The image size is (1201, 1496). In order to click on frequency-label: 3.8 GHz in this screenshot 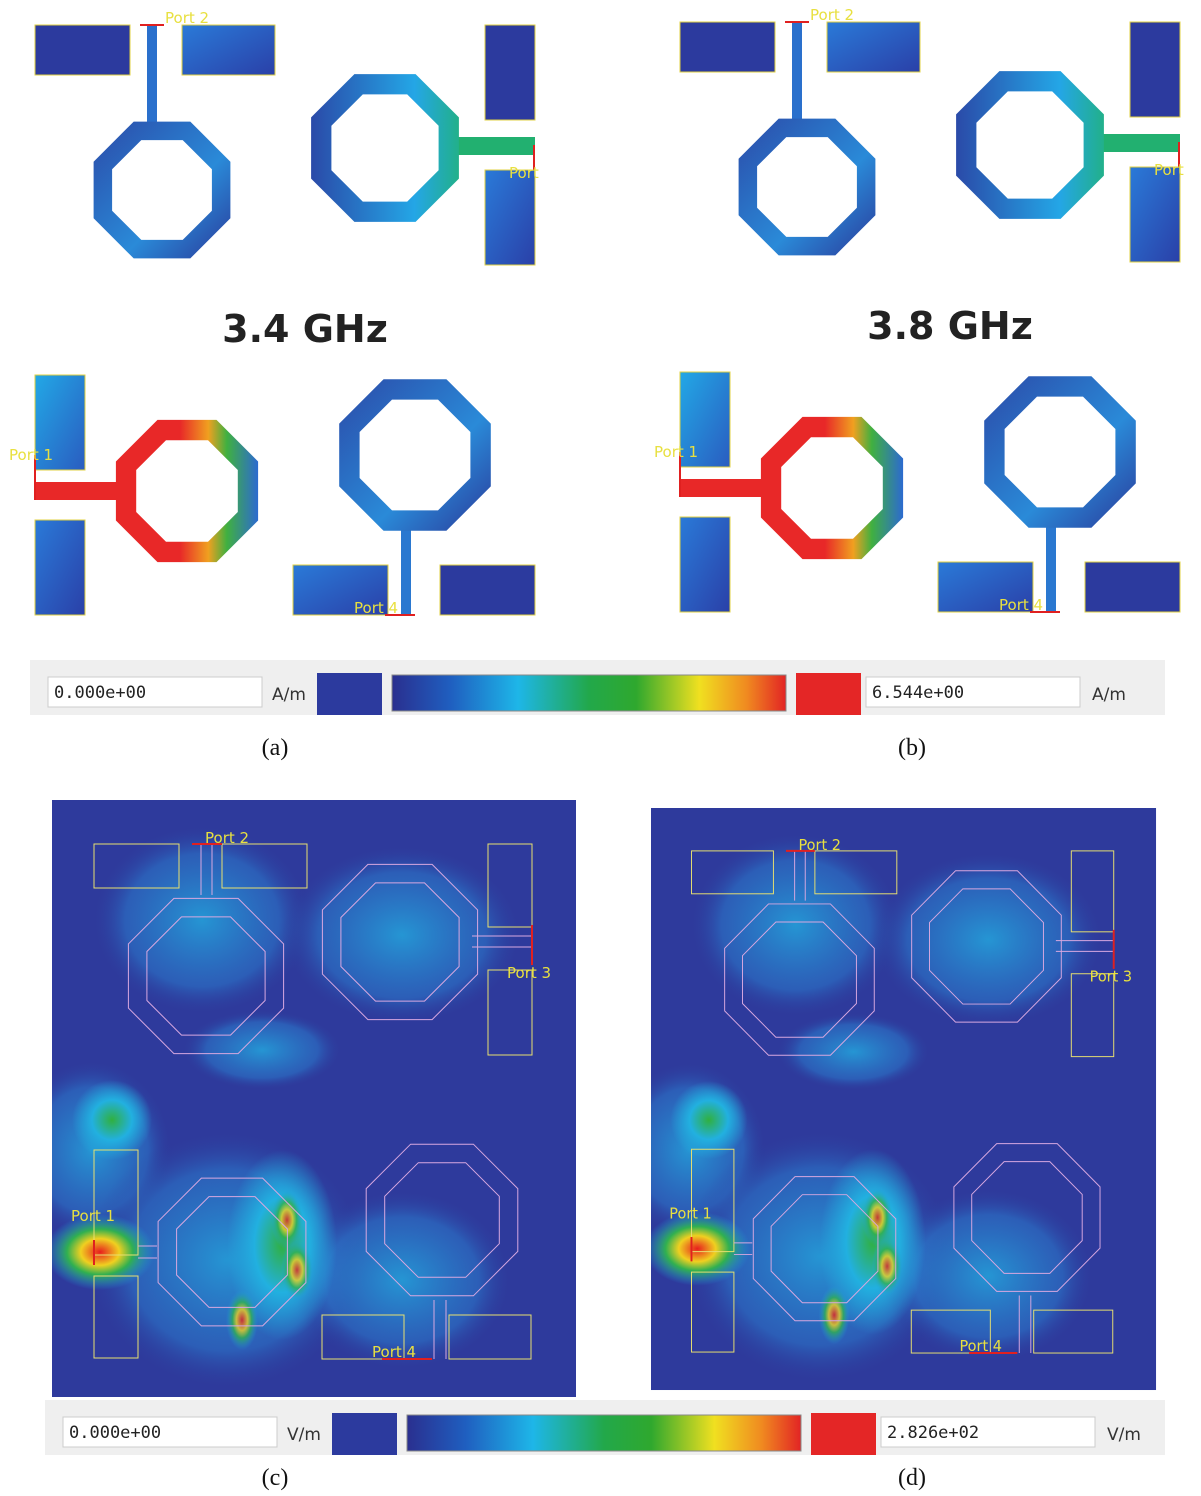, I will do `click(950, 326)`.